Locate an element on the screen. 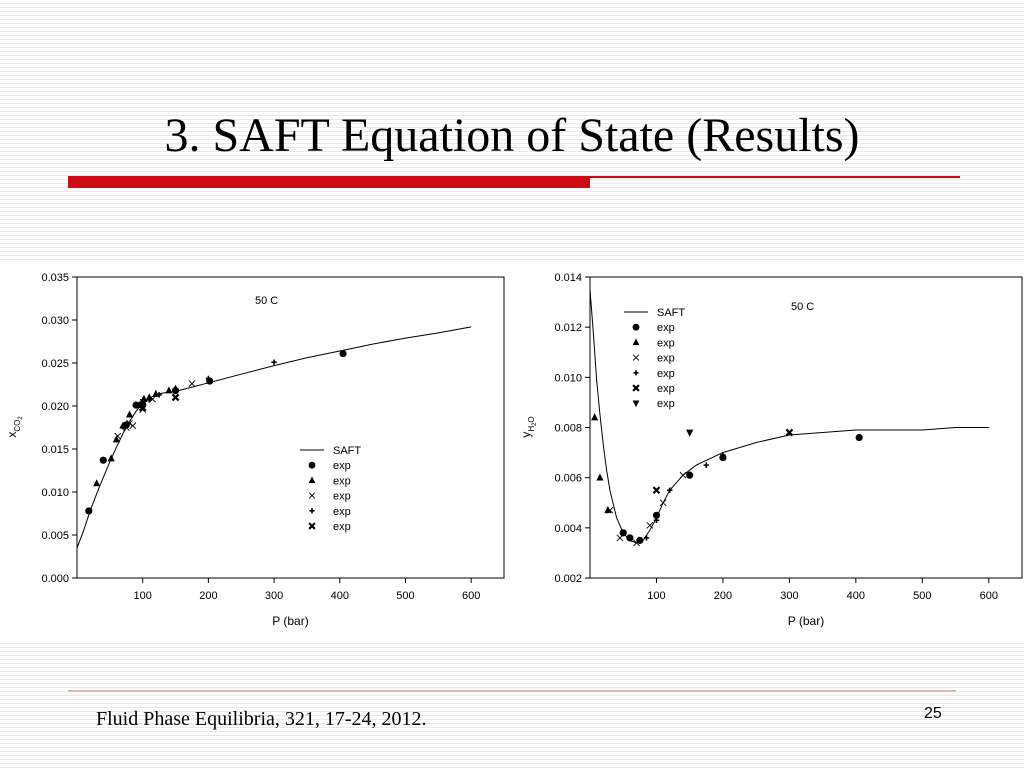 The height and width of the screenshot is (768, 1024). x-axis-label: P (bar) is located at coordinates (290, 621).